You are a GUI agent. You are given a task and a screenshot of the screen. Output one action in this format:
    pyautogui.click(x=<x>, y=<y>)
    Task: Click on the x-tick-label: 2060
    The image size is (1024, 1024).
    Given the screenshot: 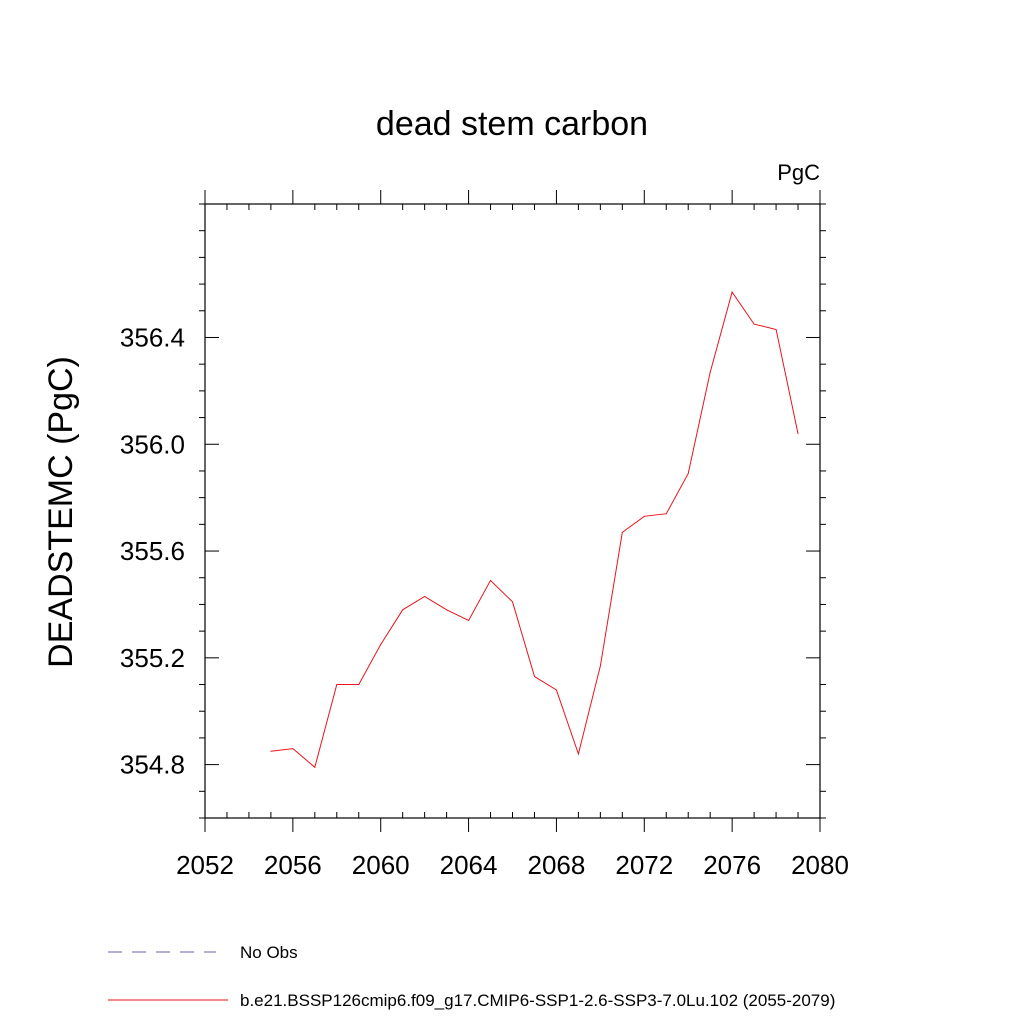 What is the action you would take?
    pyautogui.click(x=381, y=865)
    